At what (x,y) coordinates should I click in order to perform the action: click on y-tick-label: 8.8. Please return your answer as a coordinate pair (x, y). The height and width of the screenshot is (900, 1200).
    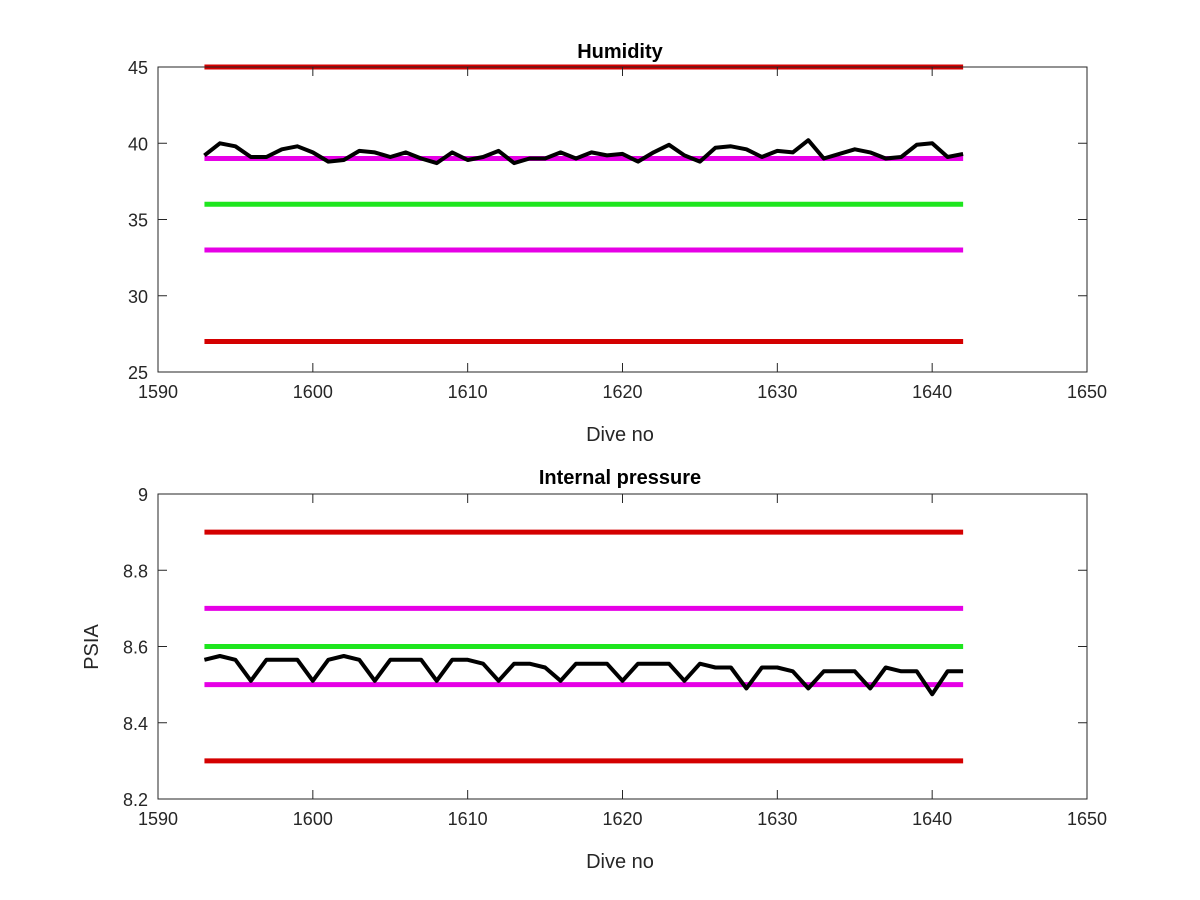
    Looking at the image, I should click on (135, 571).